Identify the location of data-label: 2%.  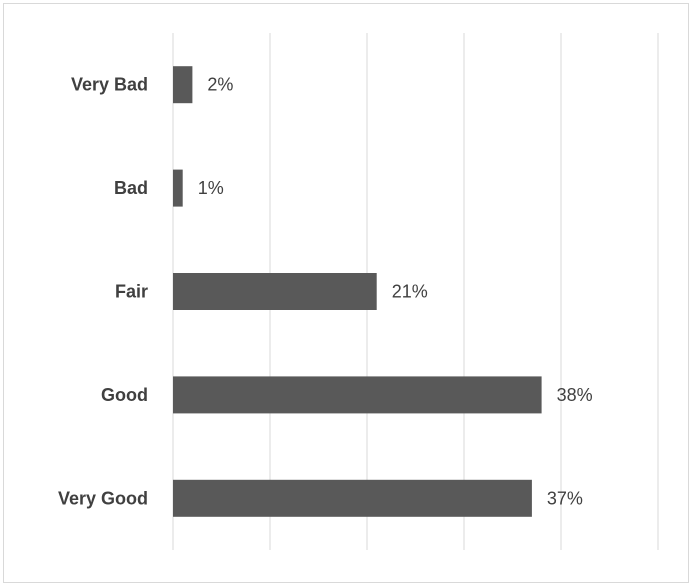
(220, 85).